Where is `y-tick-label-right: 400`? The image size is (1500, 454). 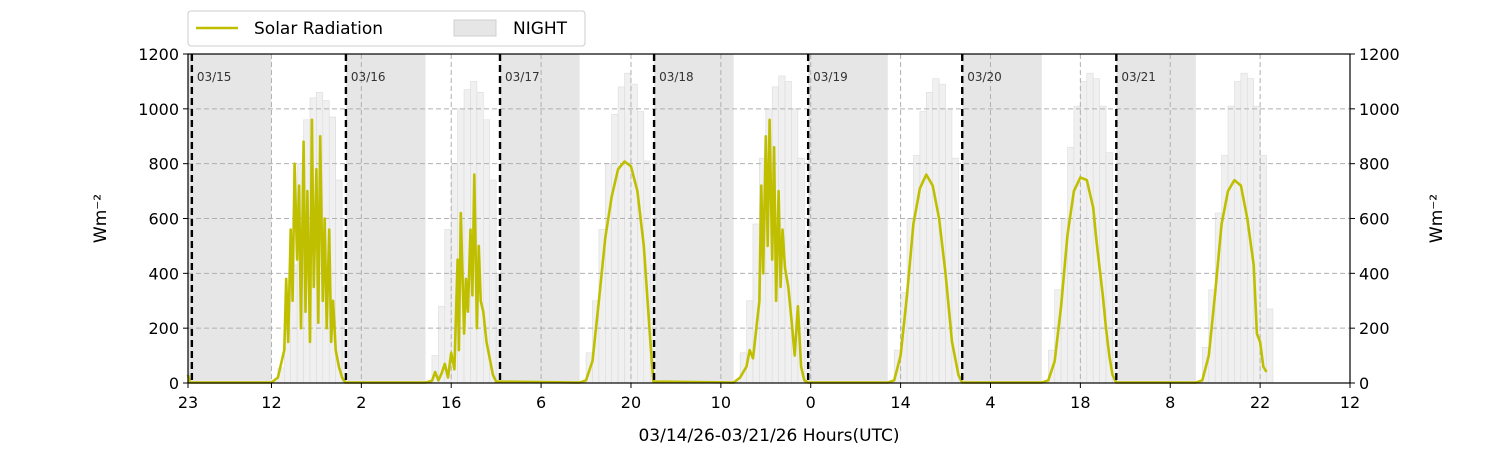 y-tick-label-right: 400 is located at coordinates (1374, 273).